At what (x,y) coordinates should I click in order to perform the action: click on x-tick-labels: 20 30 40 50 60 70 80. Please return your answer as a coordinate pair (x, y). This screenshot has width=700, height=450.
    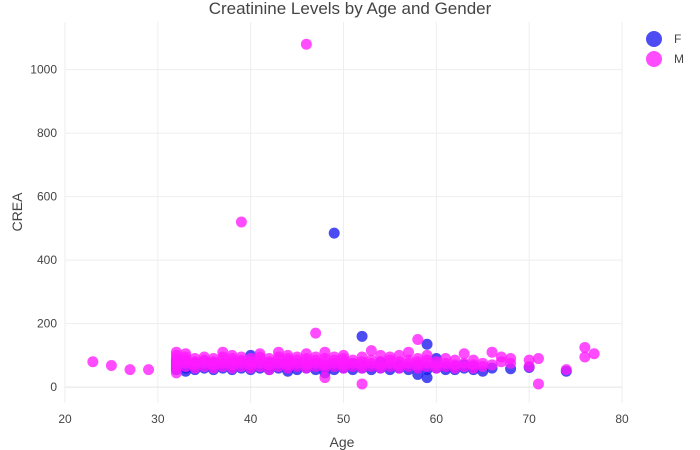
    Looking at the image, I should click on (343, 419).